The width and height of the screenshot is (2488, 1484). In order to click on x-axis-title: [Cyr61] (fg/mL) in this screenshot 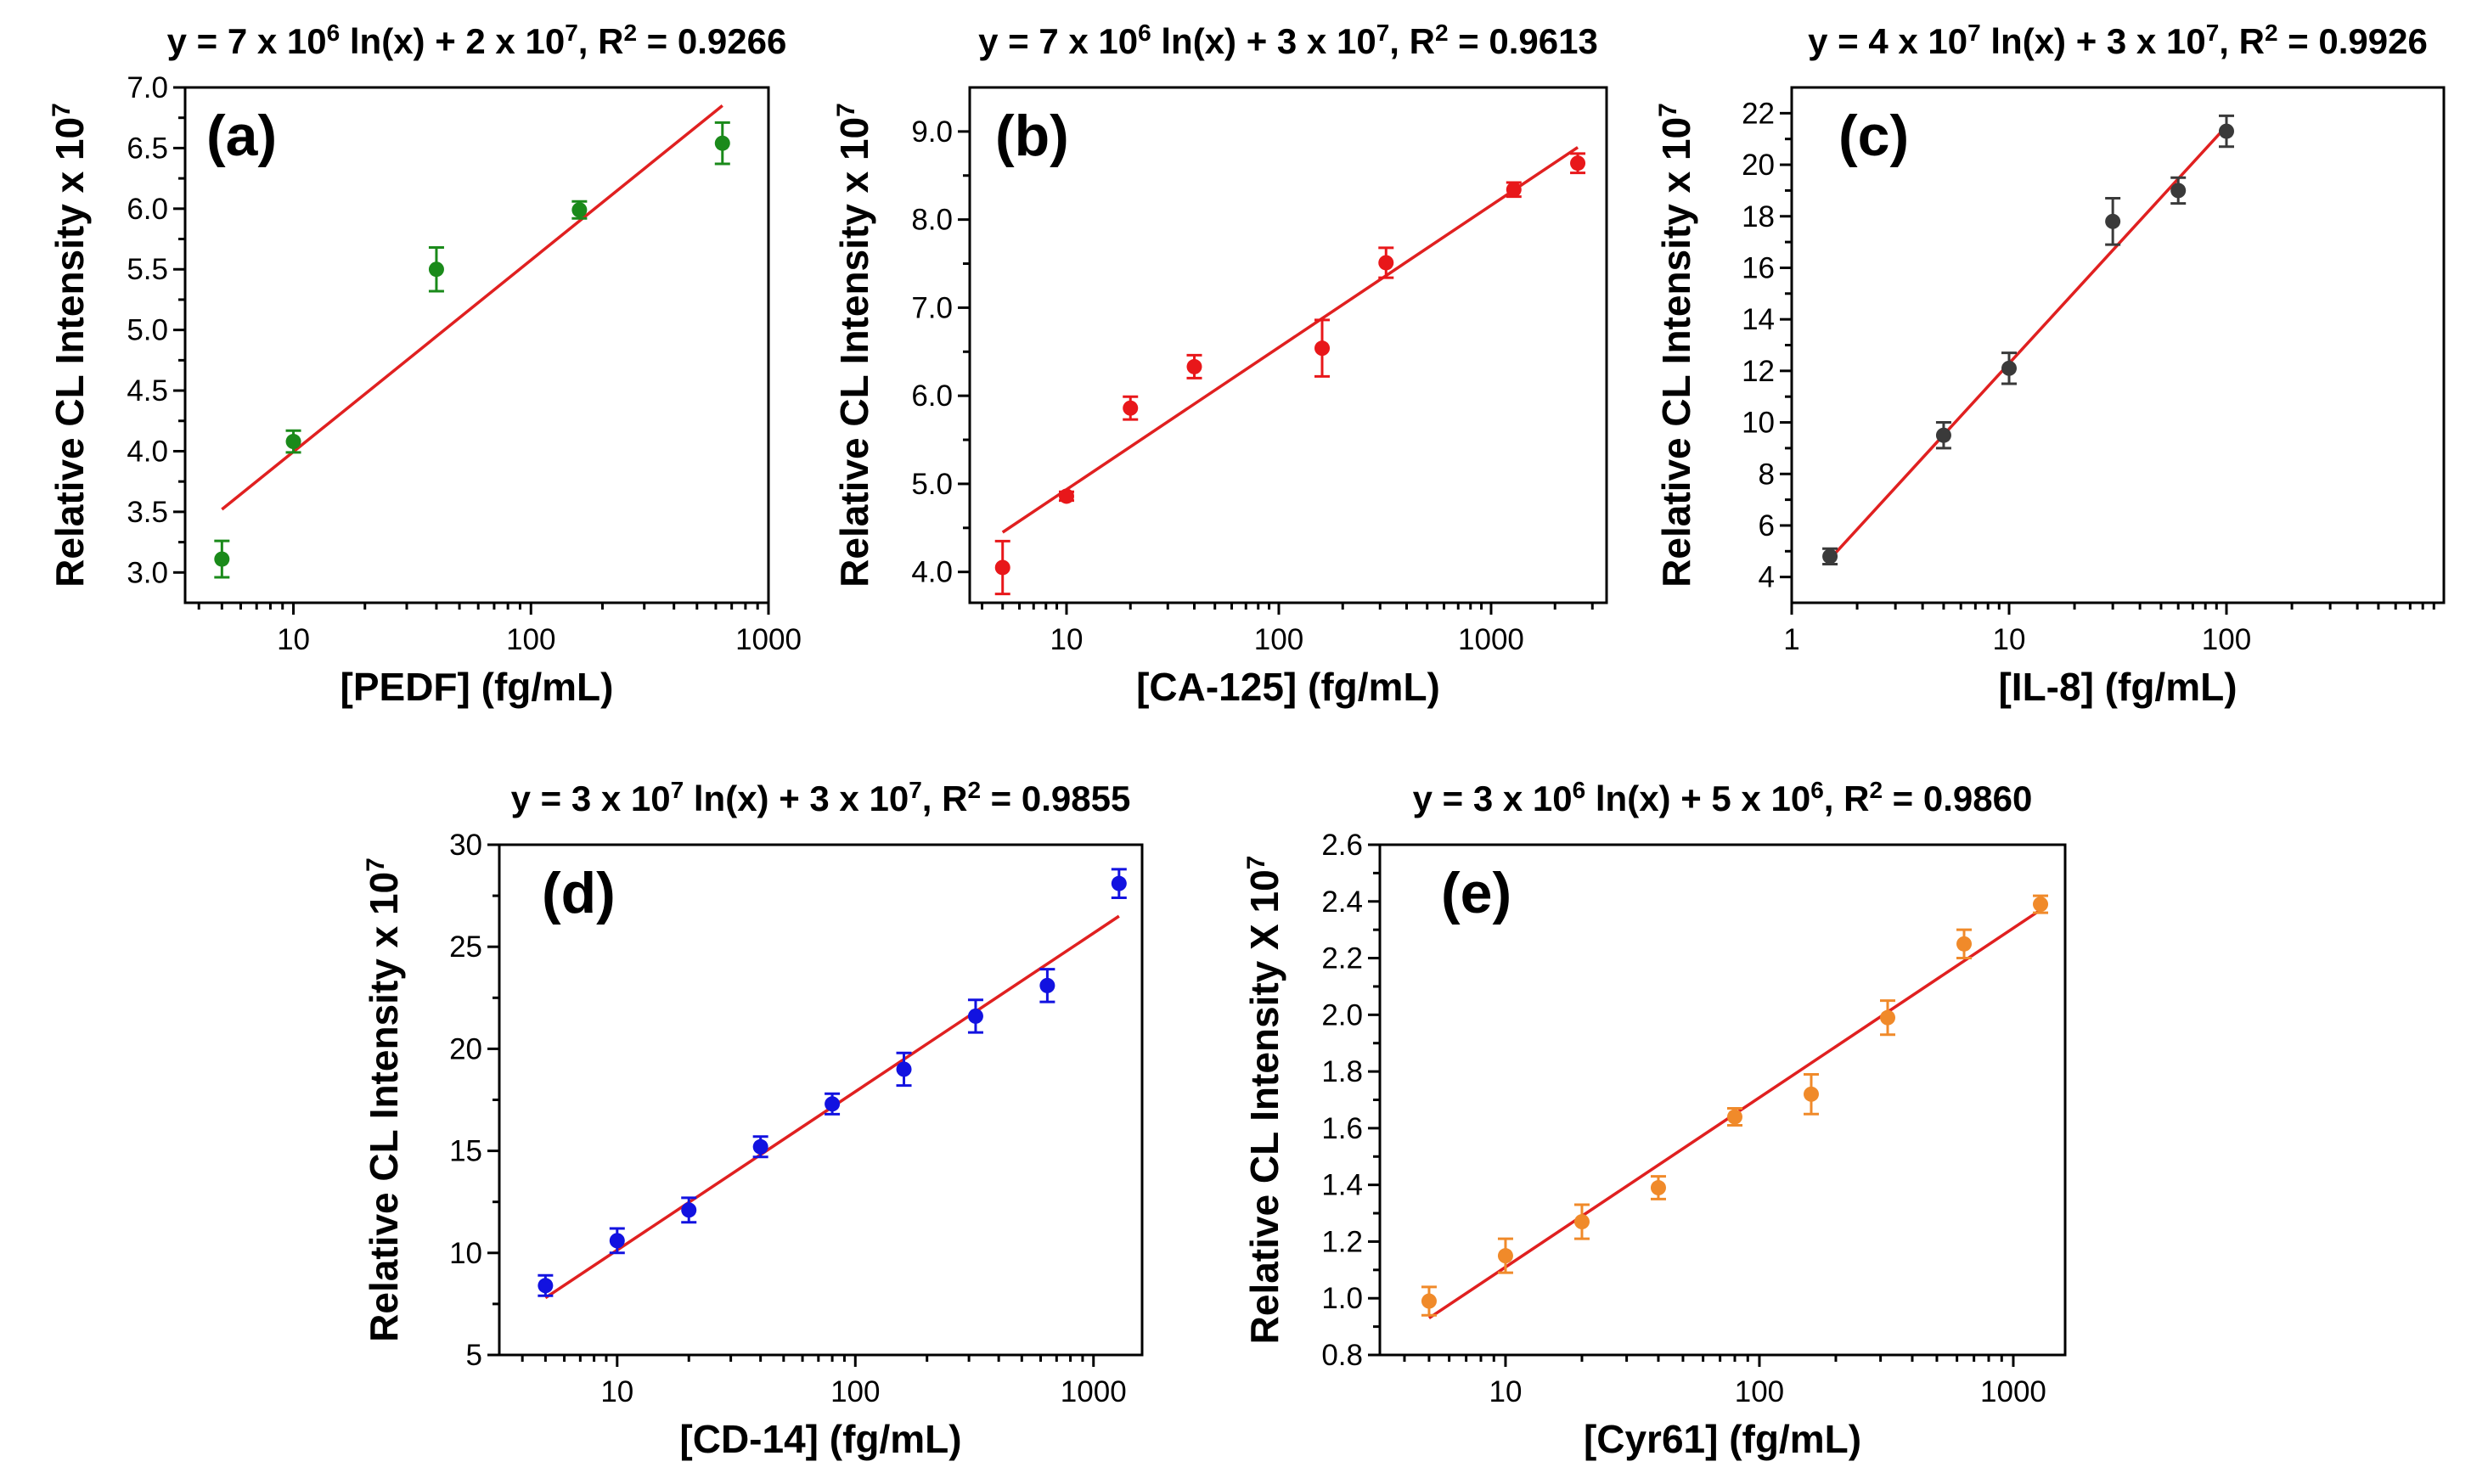, I will do `click(1722, 1439)`.